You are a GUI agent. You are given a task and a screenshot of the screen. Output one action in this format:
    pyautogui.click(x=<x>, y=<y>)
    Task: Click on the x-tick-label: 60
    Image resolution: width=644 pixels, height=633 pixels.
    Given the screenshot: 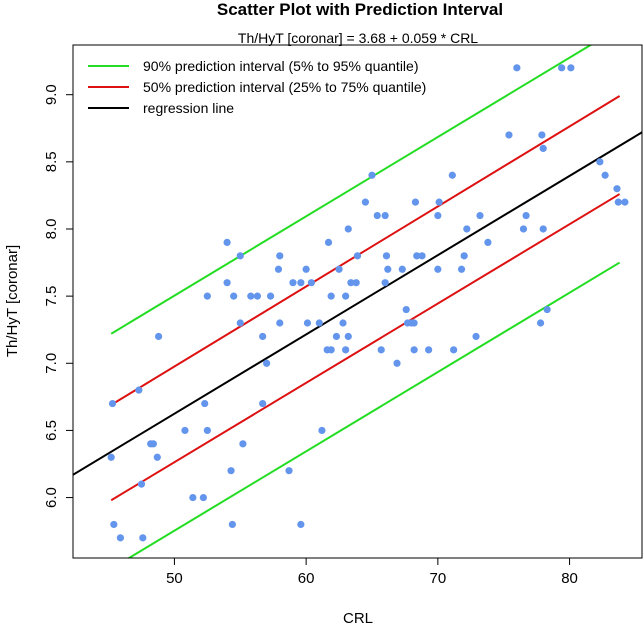 What is the action you would take?
    pyautogui.click(x=306, y=578)
    